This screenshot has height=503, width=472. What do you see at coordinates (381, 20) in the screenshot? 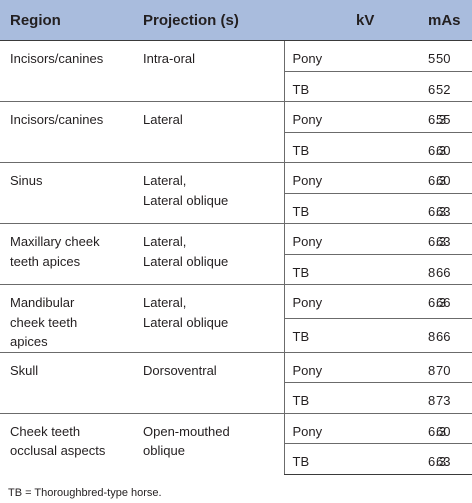
I see `header-kv: kV` at bounding box center [381, 20].